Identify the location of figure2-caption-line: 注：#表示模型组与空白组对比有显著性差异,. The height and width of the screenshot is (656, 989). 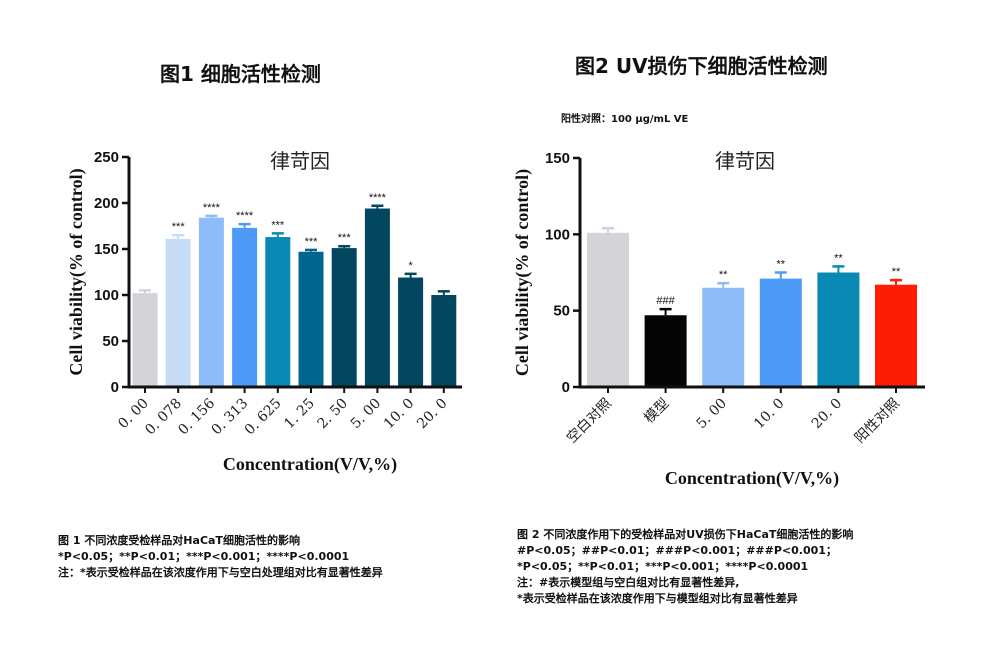
(628, 582).